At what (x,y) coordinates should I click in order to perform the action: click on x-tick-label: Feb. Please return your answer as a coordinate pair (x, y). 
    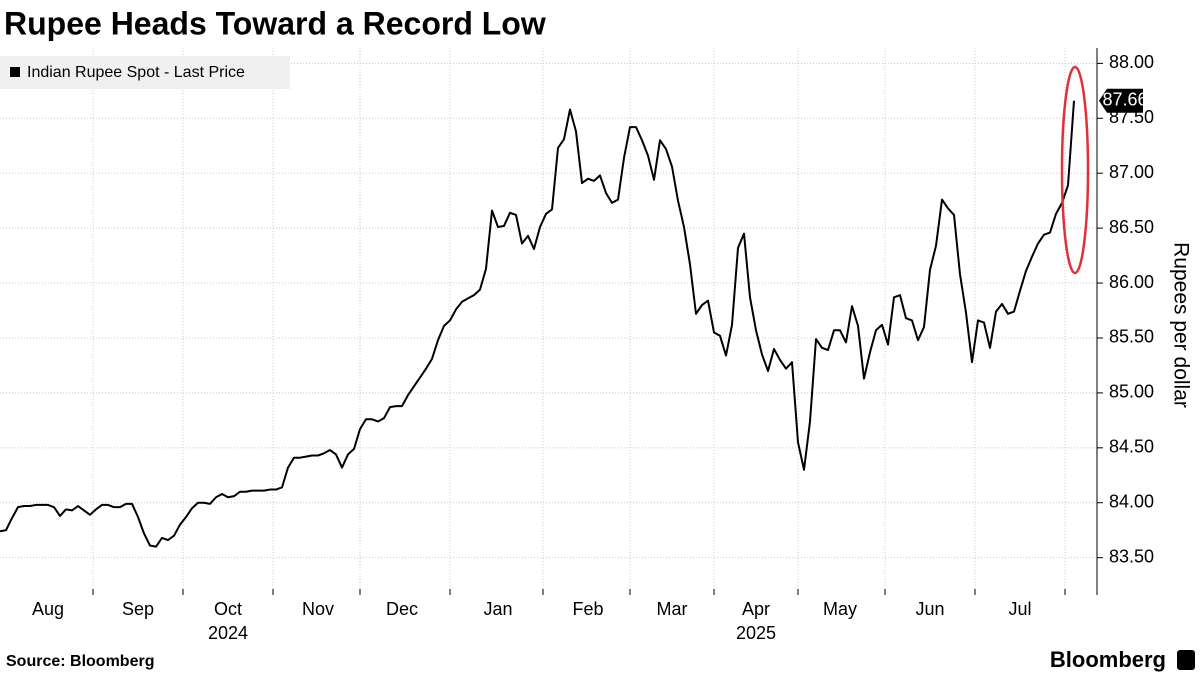
    Looking at the image, I should click on (587, 609).